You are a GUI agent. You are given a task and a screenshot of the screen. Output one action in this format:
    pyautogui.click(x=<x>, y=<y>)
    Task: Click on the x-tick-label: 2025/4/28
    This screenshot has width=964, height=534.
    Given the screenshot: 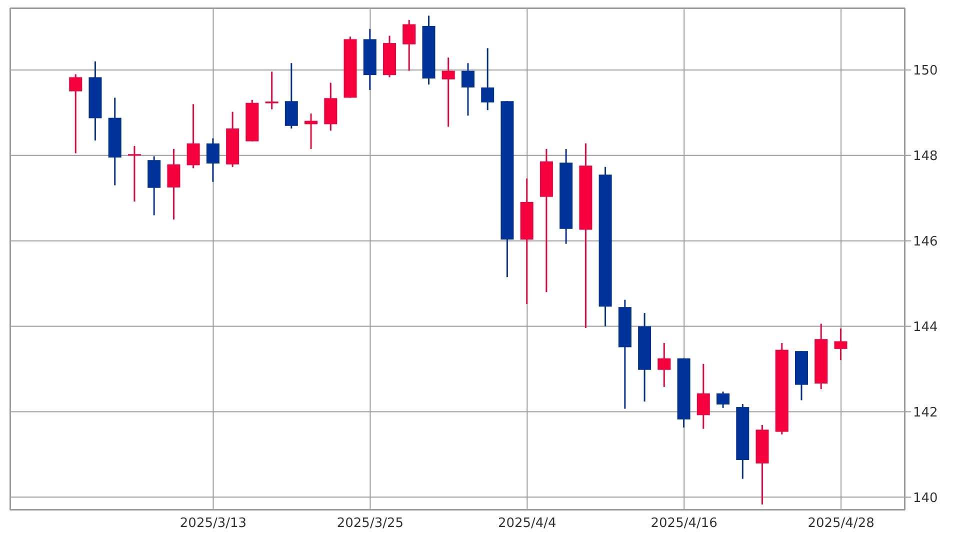 What is the action you would take?
    pyautogui.click(x=841, y=524)
    